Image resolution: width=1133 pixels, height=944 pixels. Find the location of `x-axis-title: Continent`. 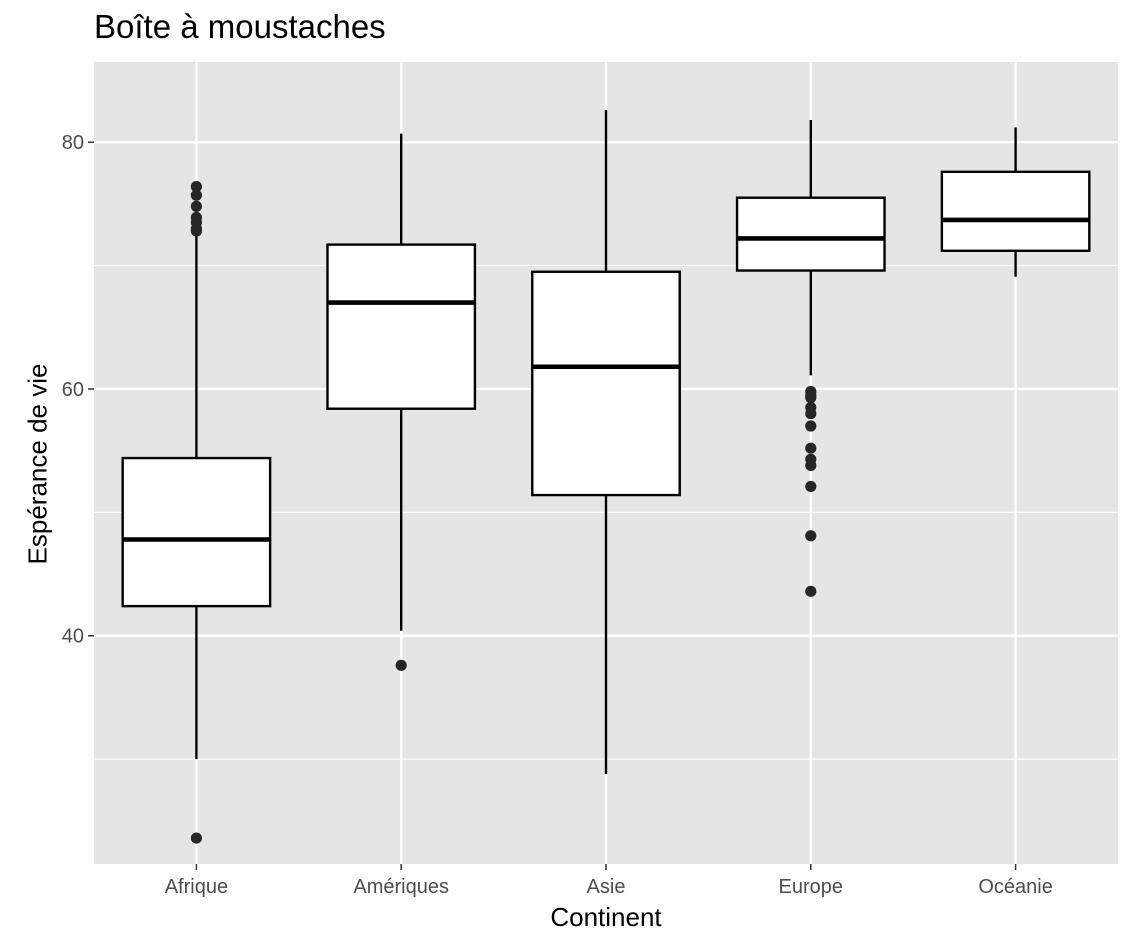

x-axis-title: Continent is located at coordinates (606, 917).